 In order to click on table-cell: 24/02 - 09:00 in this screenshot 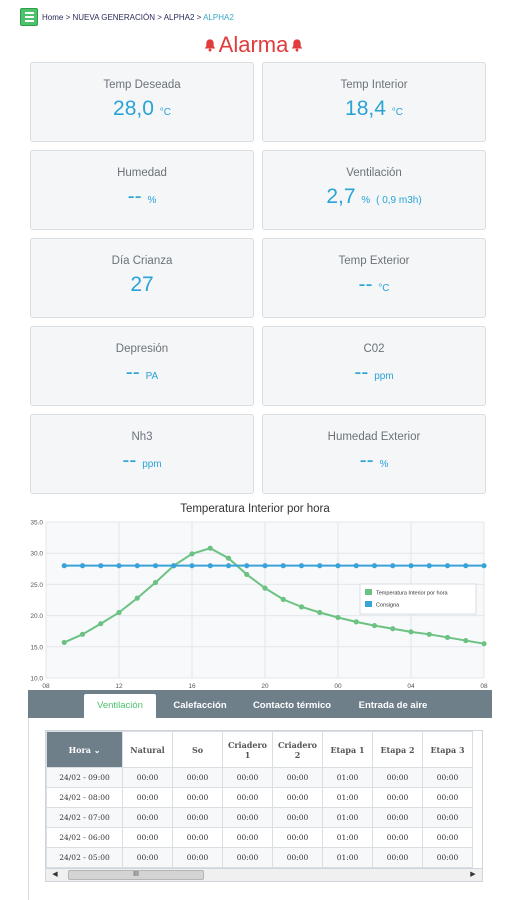, I will do `click(84, 777)`.